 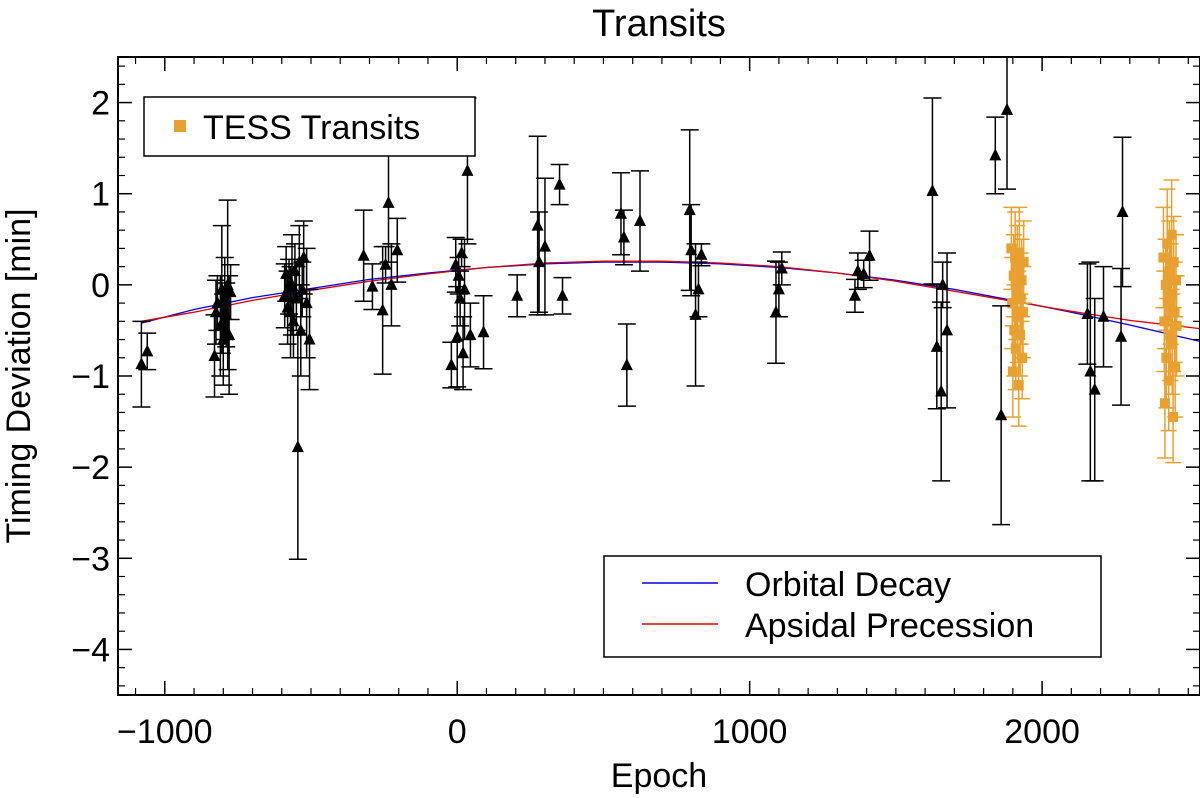 I want to click on chart-title: Transits, so click(x=659, y=24).